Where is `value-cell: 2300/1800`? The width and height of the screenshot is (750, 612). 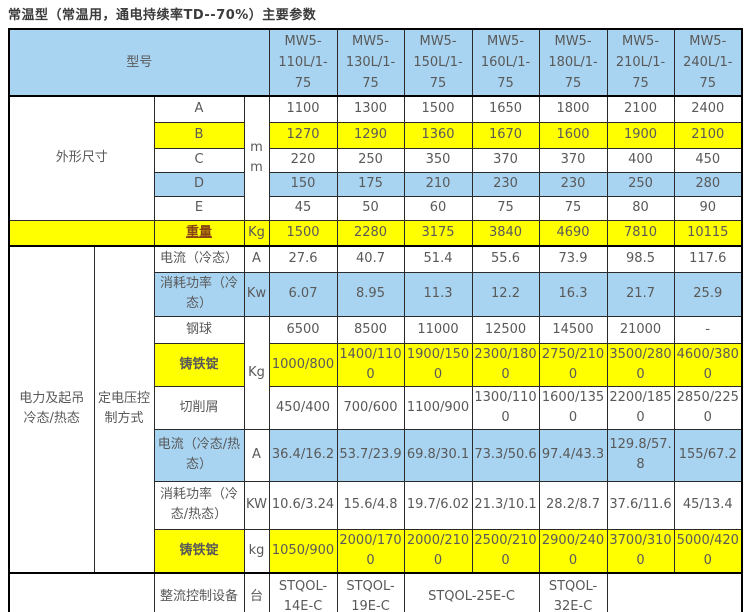
value-cell: 2300/1800 is located at coordinates (505, 364).